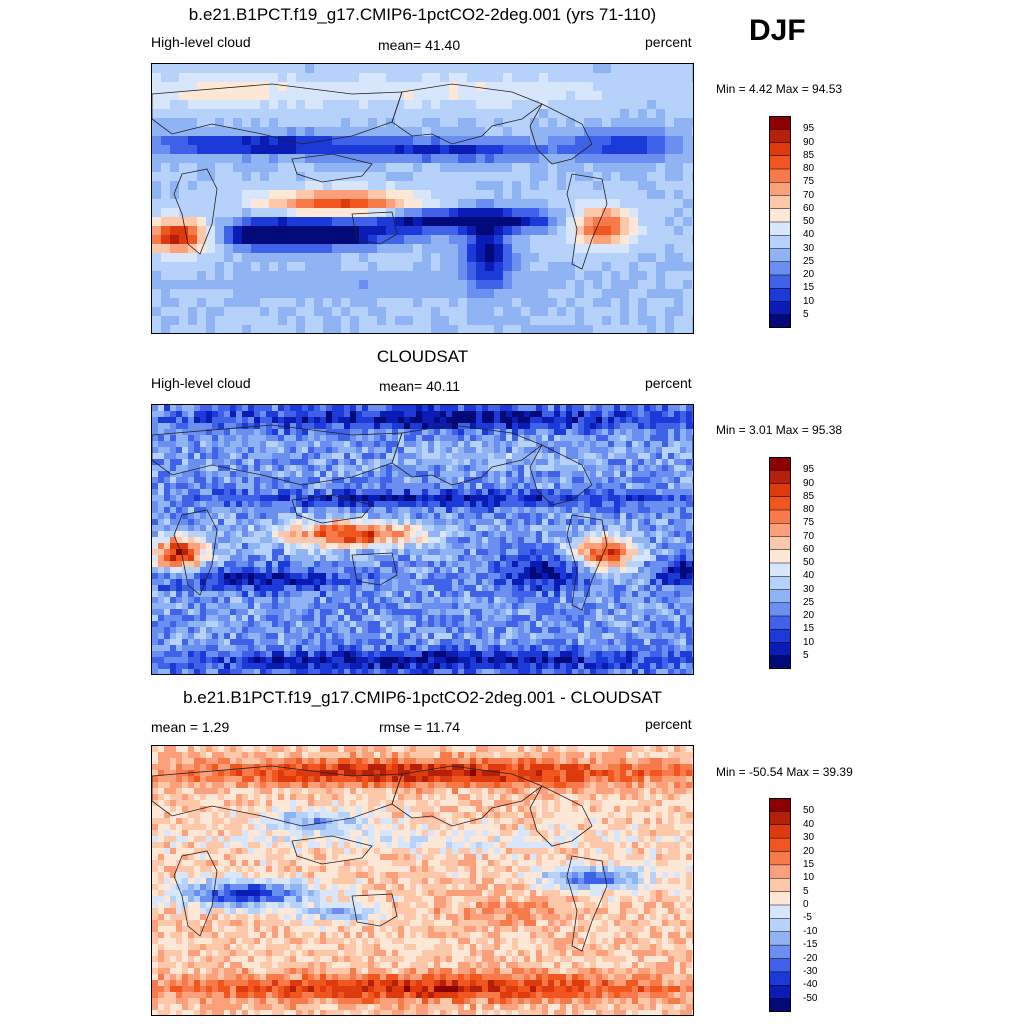  I want to click on min-max-label: Min = 3.01 Max = 95.38, so click(779, 430).